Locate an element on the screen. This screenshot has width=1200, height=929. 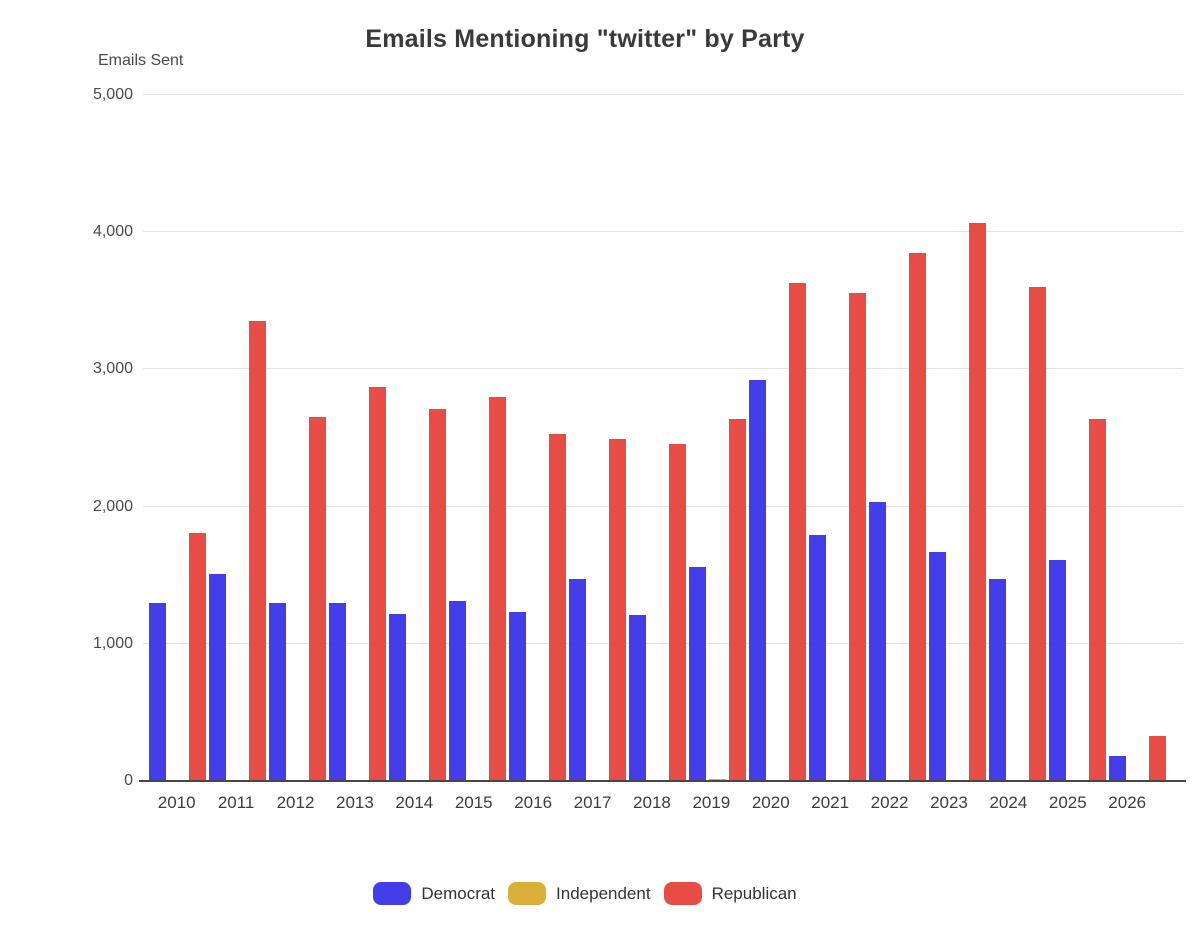
bar-group-2020 is located at coordinates (777, 438).